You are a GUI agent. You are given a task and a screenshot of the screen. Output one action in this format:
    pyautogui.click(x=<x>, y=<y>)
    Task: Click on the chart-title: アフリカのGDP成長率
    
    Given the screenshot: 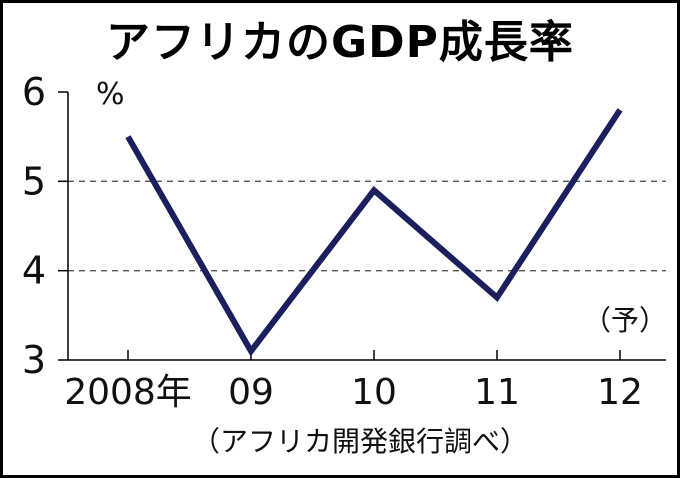 What is the action you would take?
    pyautogui.click(x=340, y=42)
    